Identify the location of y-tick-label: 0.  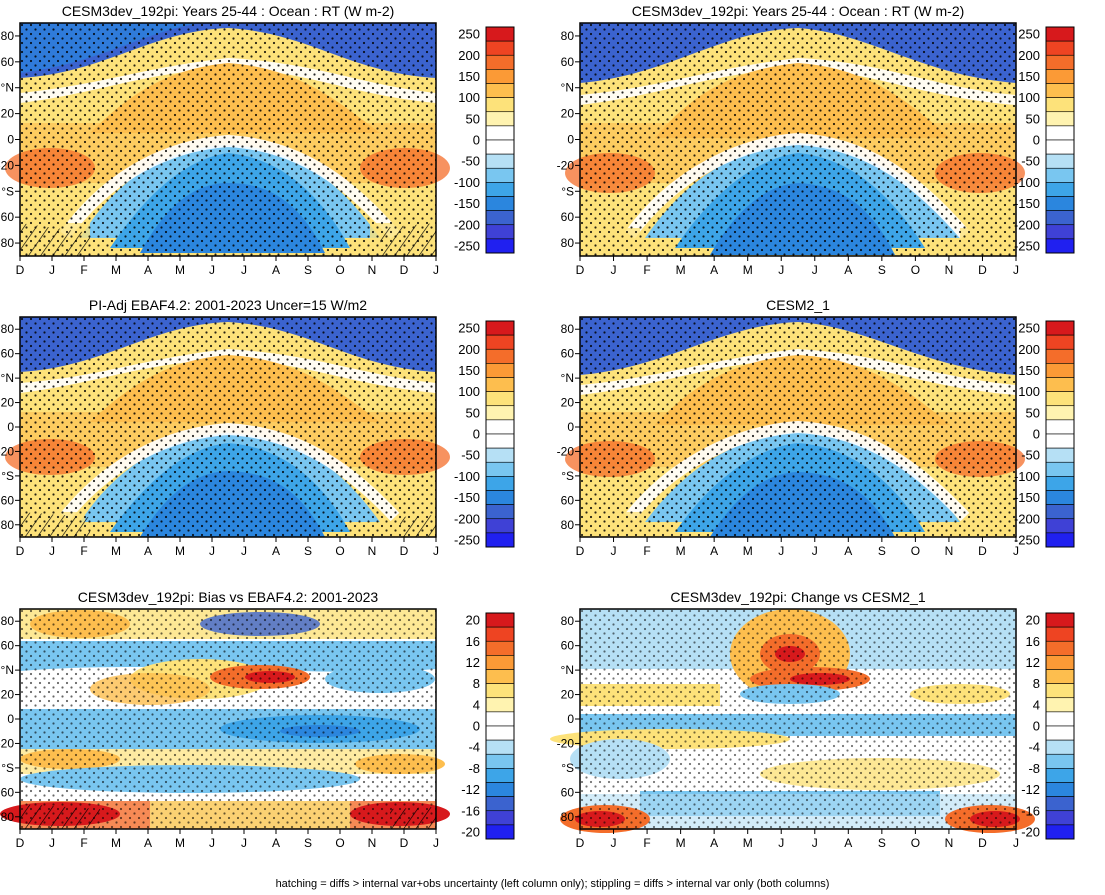
(570, 427).